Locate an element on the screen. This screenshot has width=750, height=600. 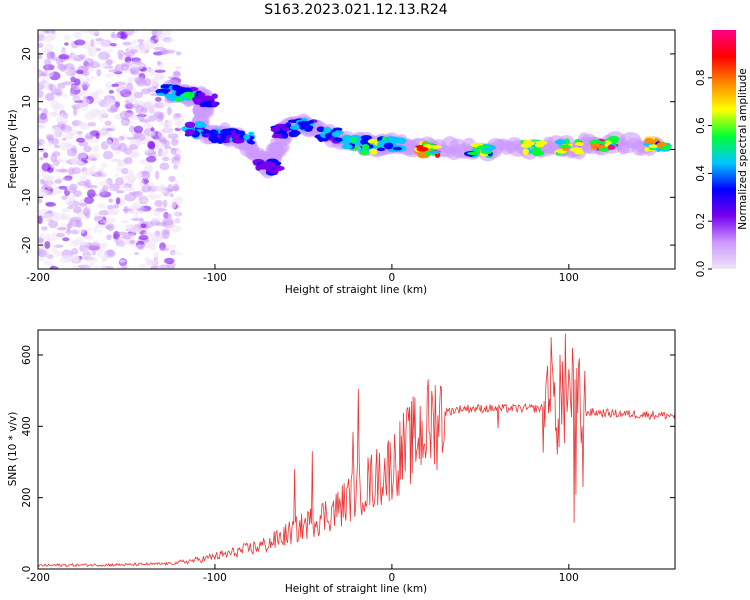
spectrogram-y-tick-label: 10 is located at coordinates (27, 101).